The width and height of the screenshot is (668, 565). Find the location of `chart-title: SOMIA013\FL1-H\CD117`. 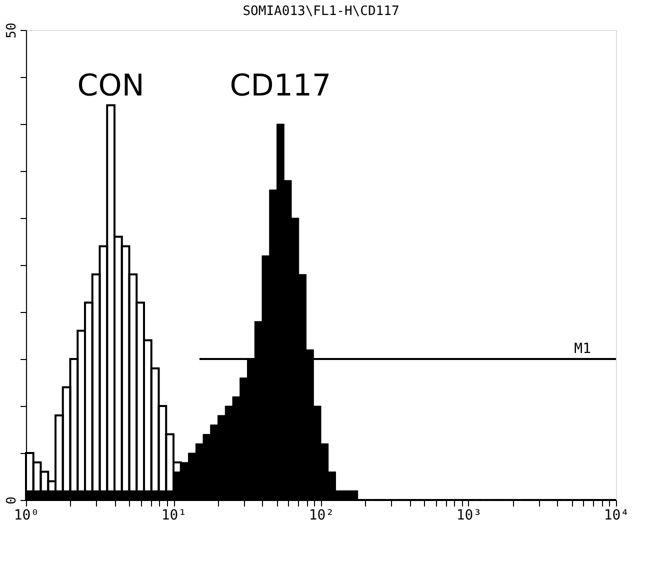

chart-title: SOMIA013\FL1-H\CD117 is located at coordinates (321, 12).